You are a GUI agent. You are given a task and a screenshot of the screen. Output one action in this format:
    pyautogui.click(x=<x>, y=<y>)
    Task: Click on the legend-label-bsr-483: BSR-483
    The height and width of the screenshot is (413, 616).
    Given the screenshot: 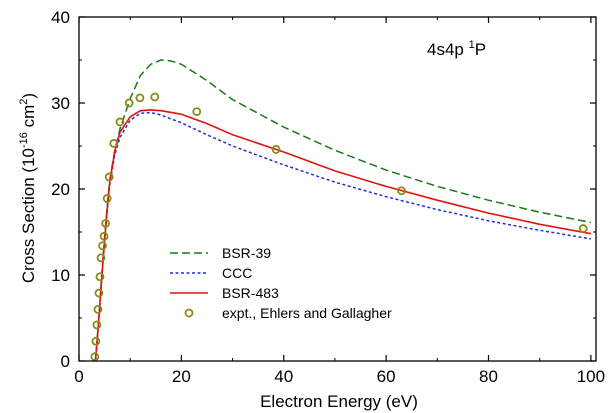 What is the action you would take?
    pyautogui.click(x=250, y=293)
    